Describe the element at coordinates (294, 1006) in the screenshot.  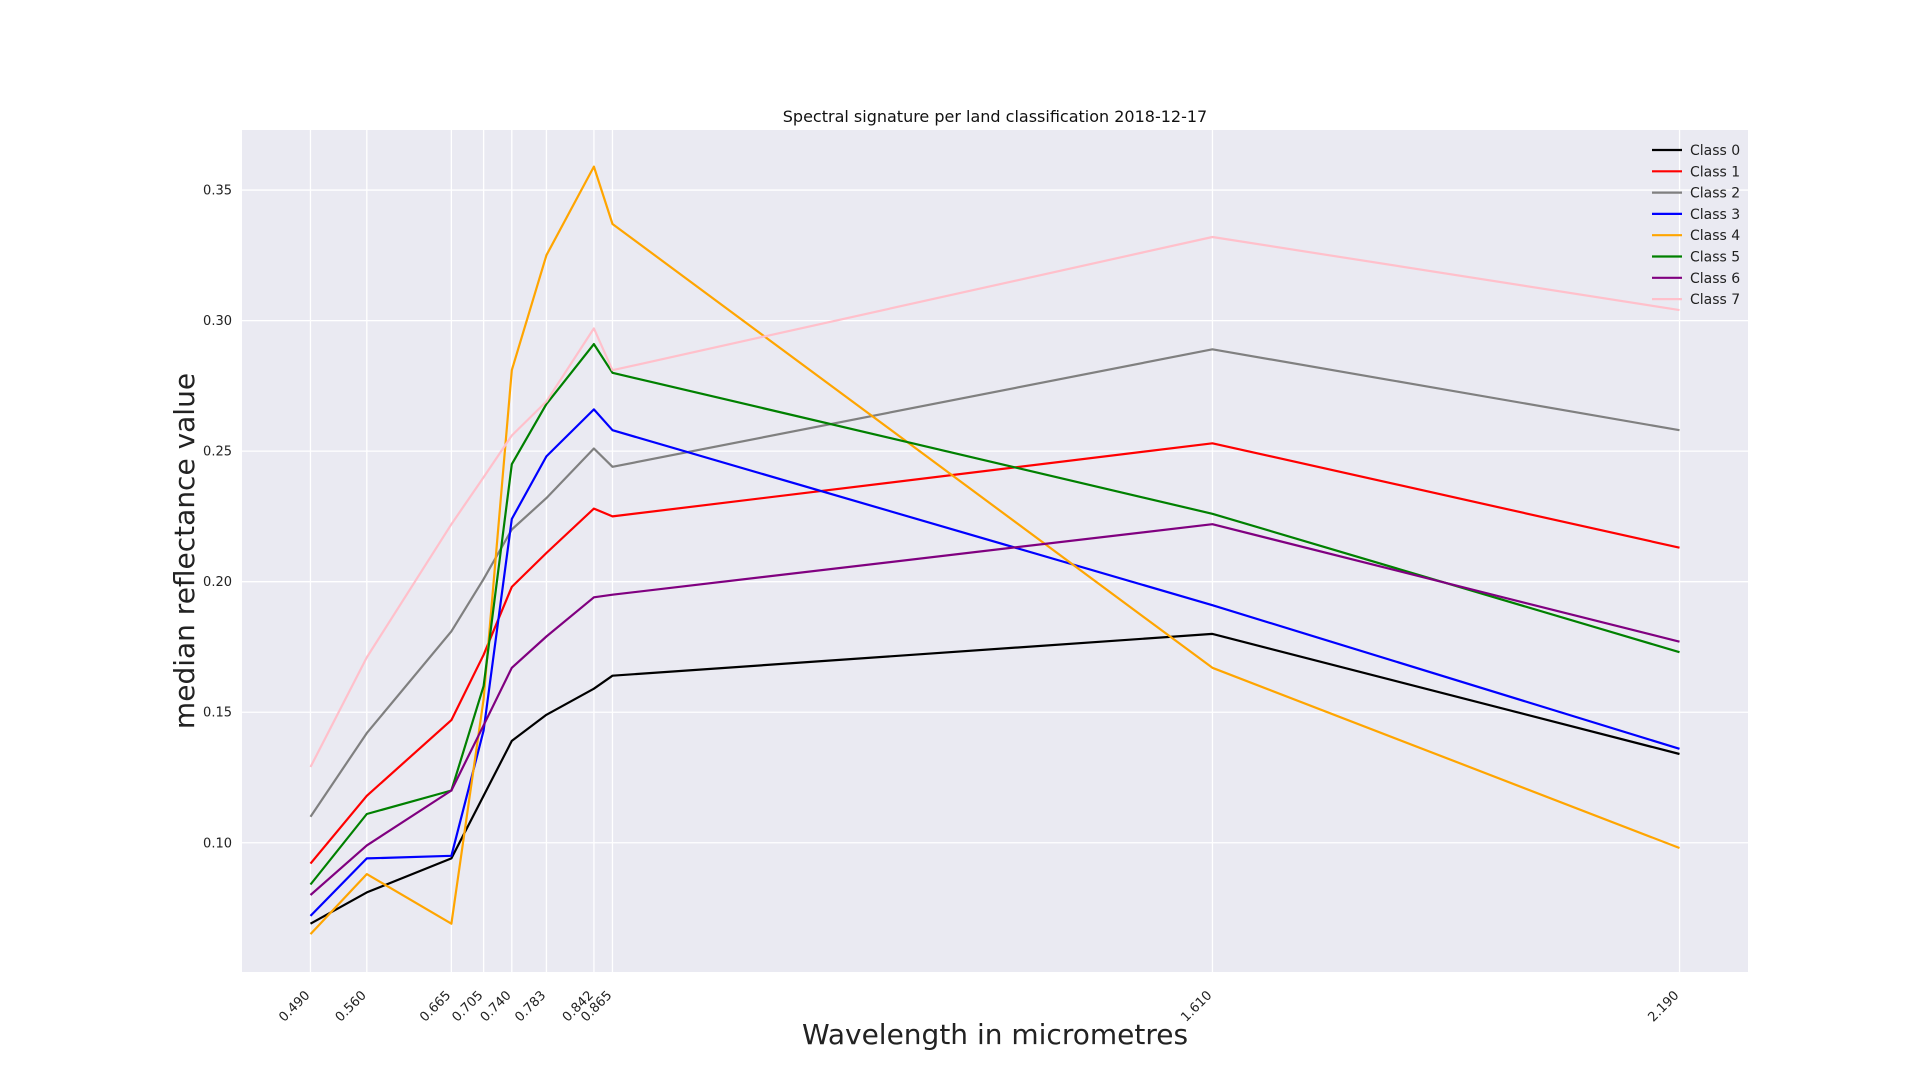
I see `x-tick-label: 0.490` at that location.